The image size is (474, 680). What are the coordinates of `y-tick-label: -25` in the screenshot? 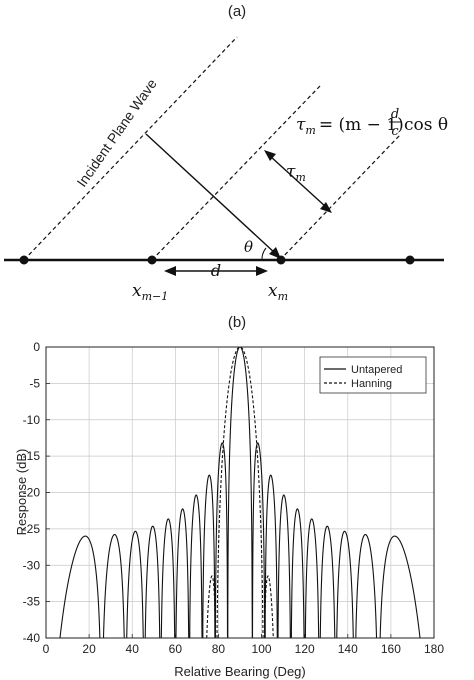 It's located at (32, 529).